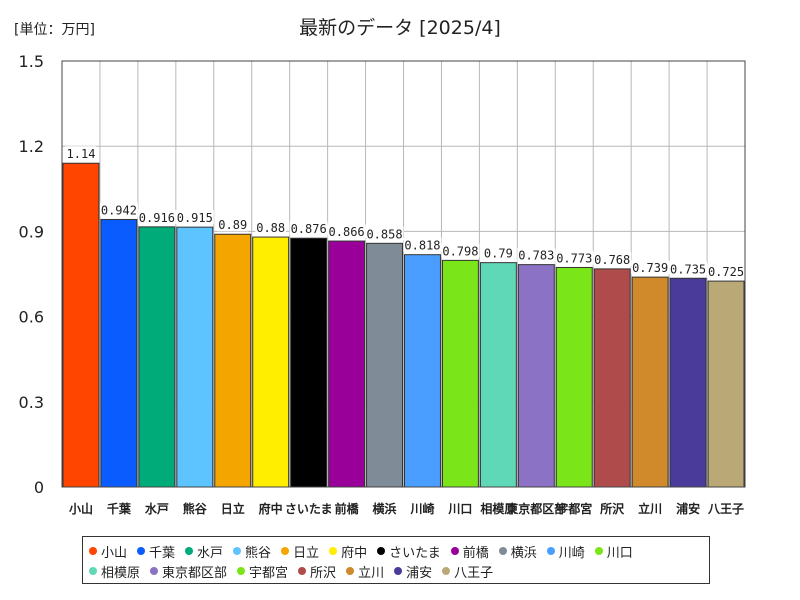  Describe the element at coordinates (271, 362) in the screenshot. I see `bar-府中` at that location.